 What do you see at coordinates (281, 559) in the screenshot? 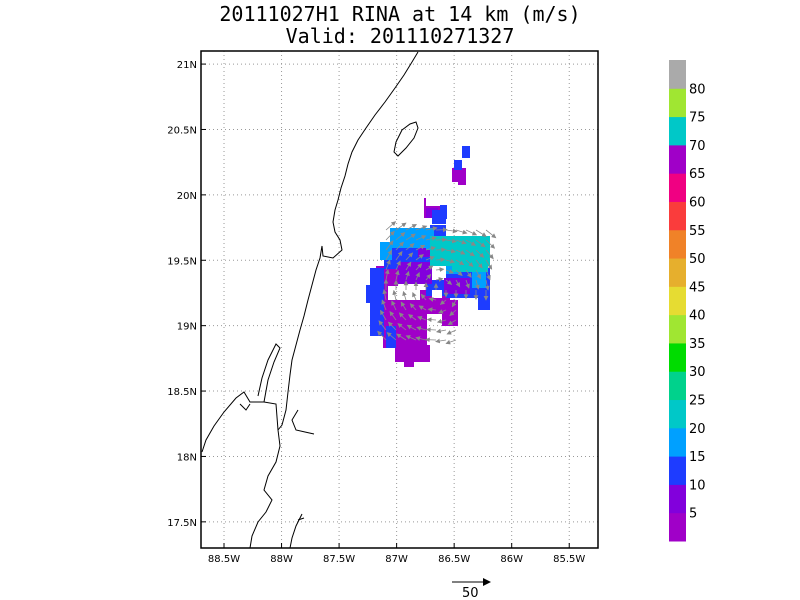
I see `x-tick-label: 88W` at bounding box center [281, 559].